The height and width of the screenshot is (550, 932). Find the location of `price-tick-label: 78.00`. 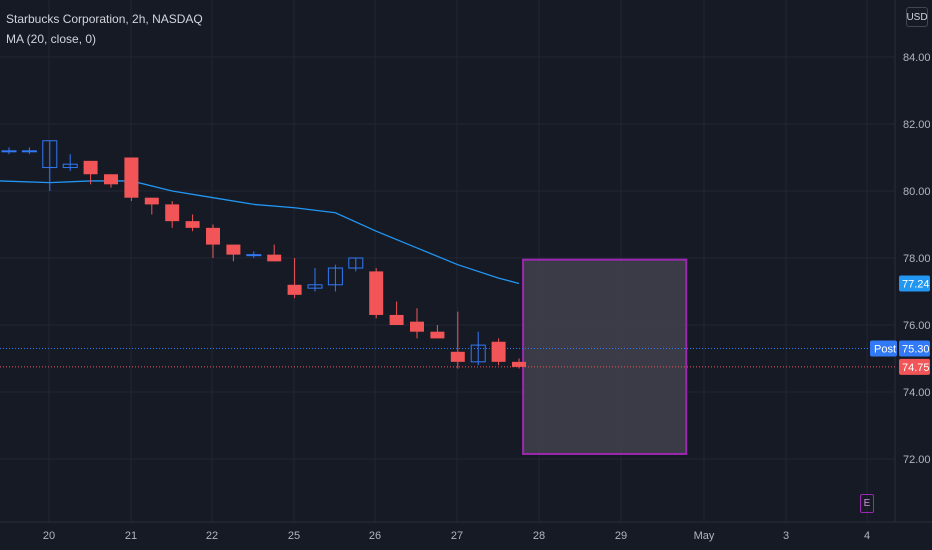

price-tick-label: 78.00 is located at coordinates (917, 259).